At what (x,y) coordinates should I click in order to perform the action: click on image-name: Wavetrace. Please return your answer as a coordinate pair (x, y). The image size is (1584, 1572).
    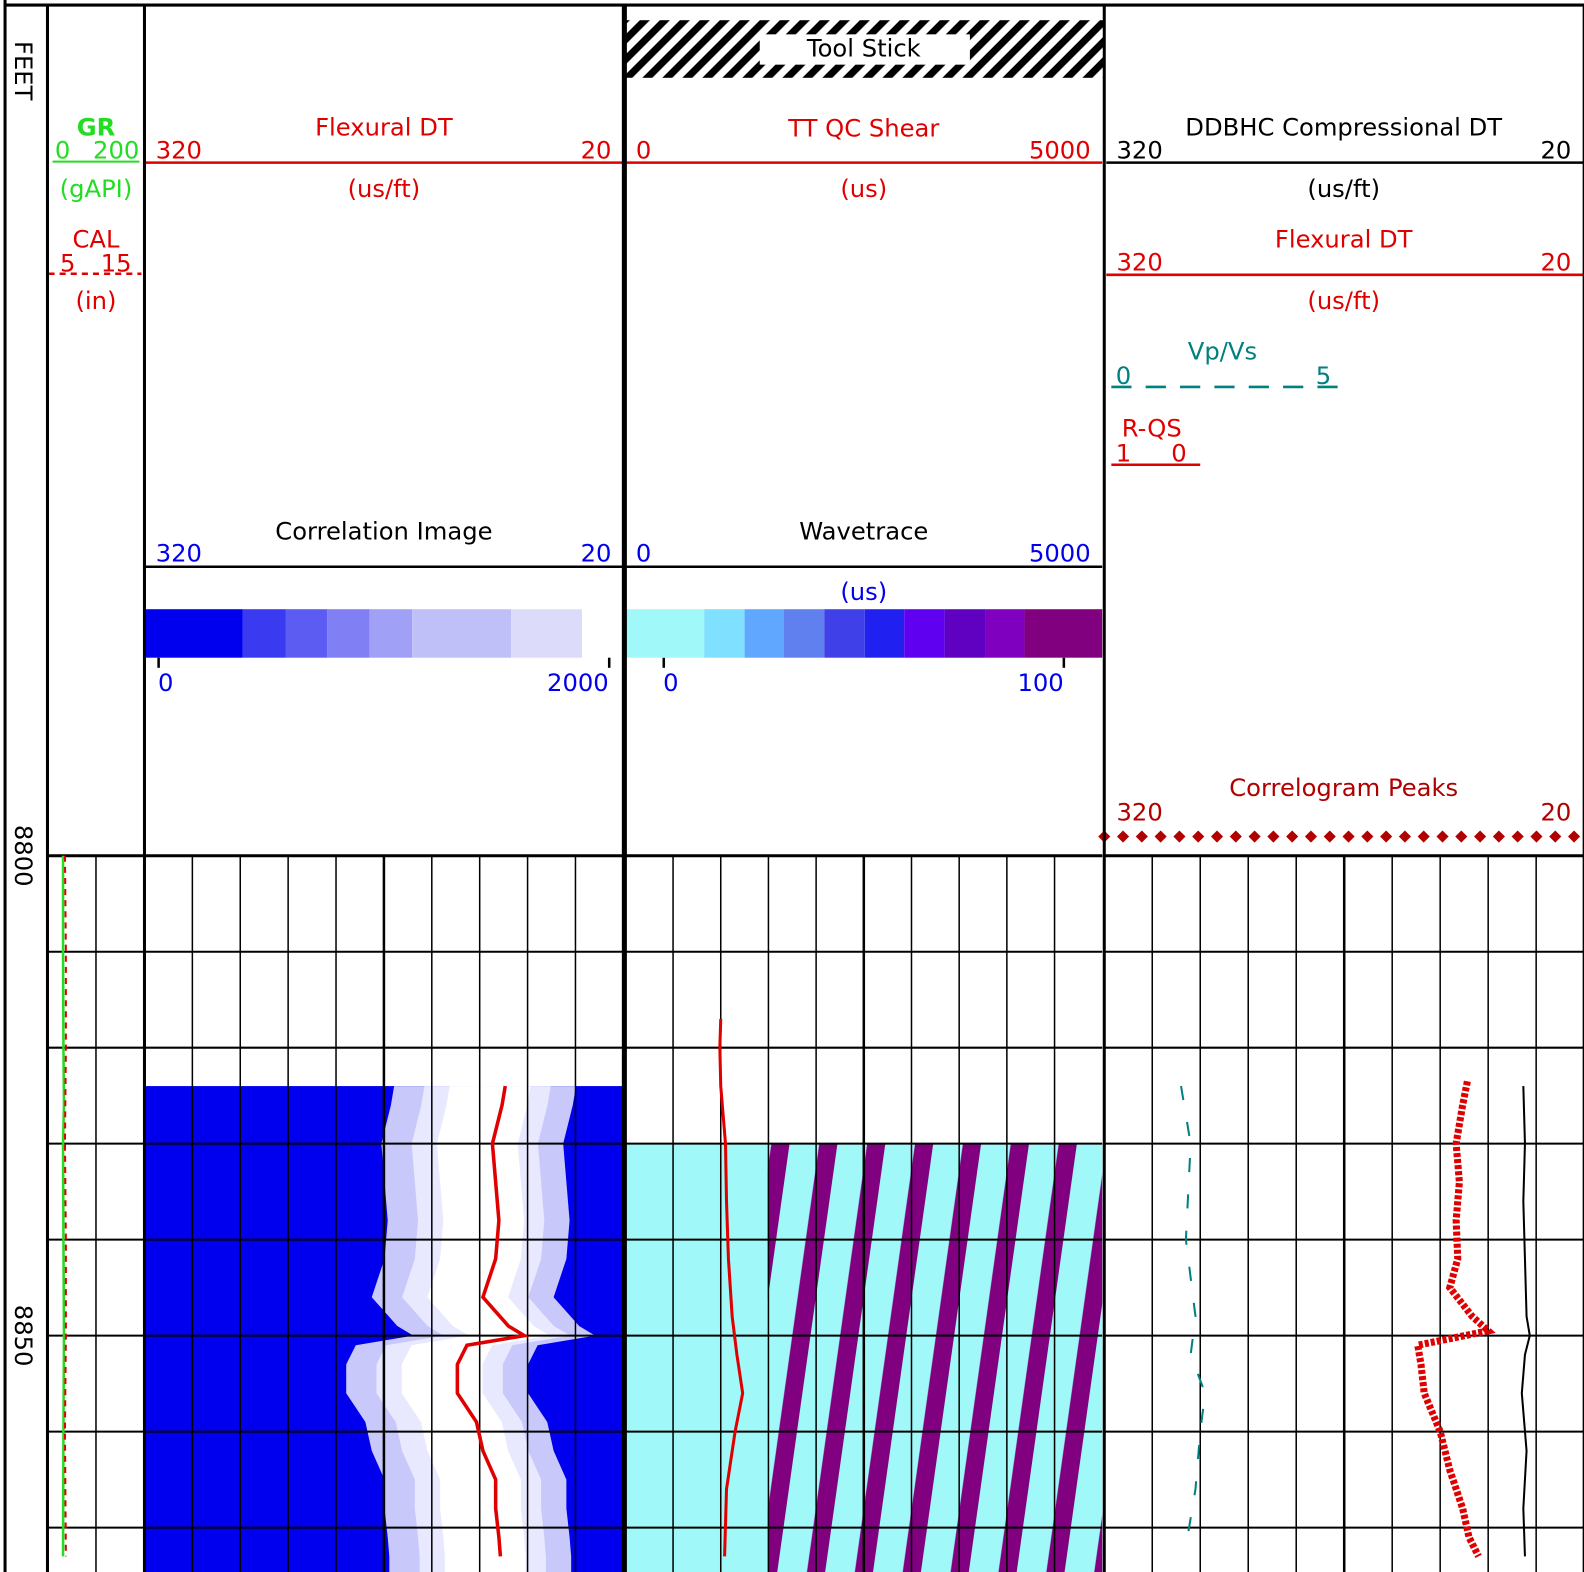
    Looking at the image, I should click on (863, 530).